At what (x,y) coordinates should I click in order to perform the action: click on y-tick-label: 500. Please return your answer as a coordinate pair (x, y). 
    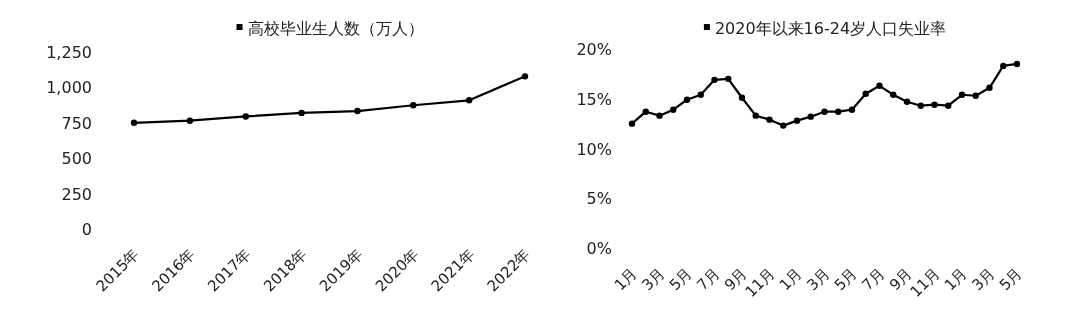
    Looking at the image, I should click on (76, 159).